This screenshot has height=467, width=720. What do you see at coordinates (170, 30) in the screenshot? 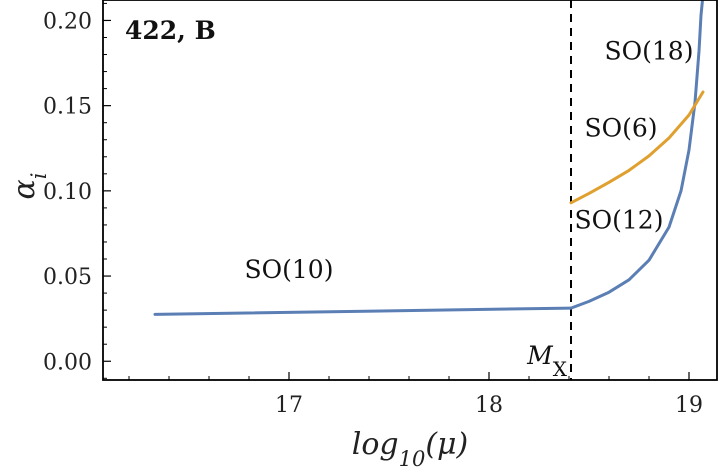
I see `chart-title: 422, B` at bounding box center [170, 30].